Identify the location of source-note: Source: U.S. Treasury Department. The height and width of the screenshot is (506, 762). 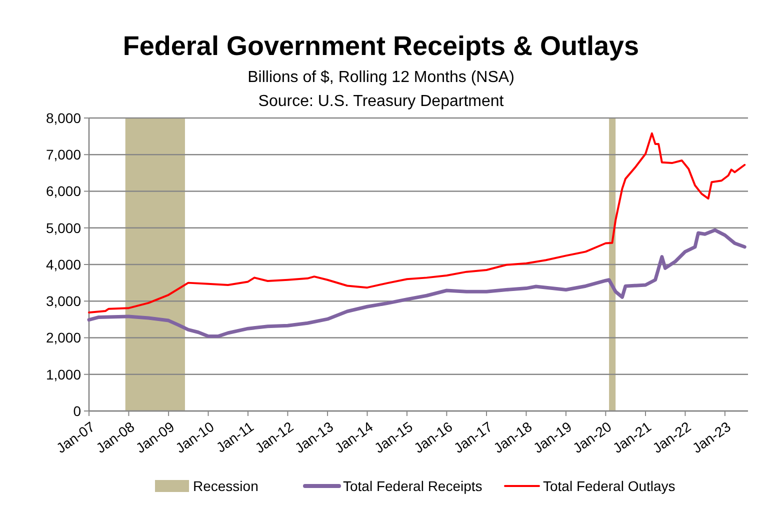
(381, 101).